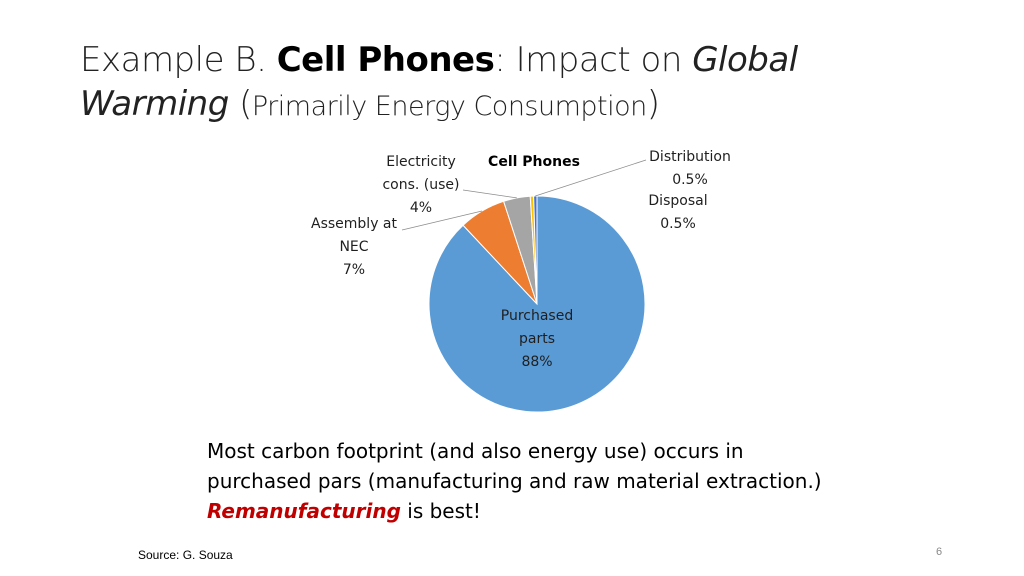 The width and height of the screenshot is (1024, 576). What do you see at coordinates (534, 162) in the screenshot?
I see `chart-title: Cell Phones` at bounding box center [534, 162].